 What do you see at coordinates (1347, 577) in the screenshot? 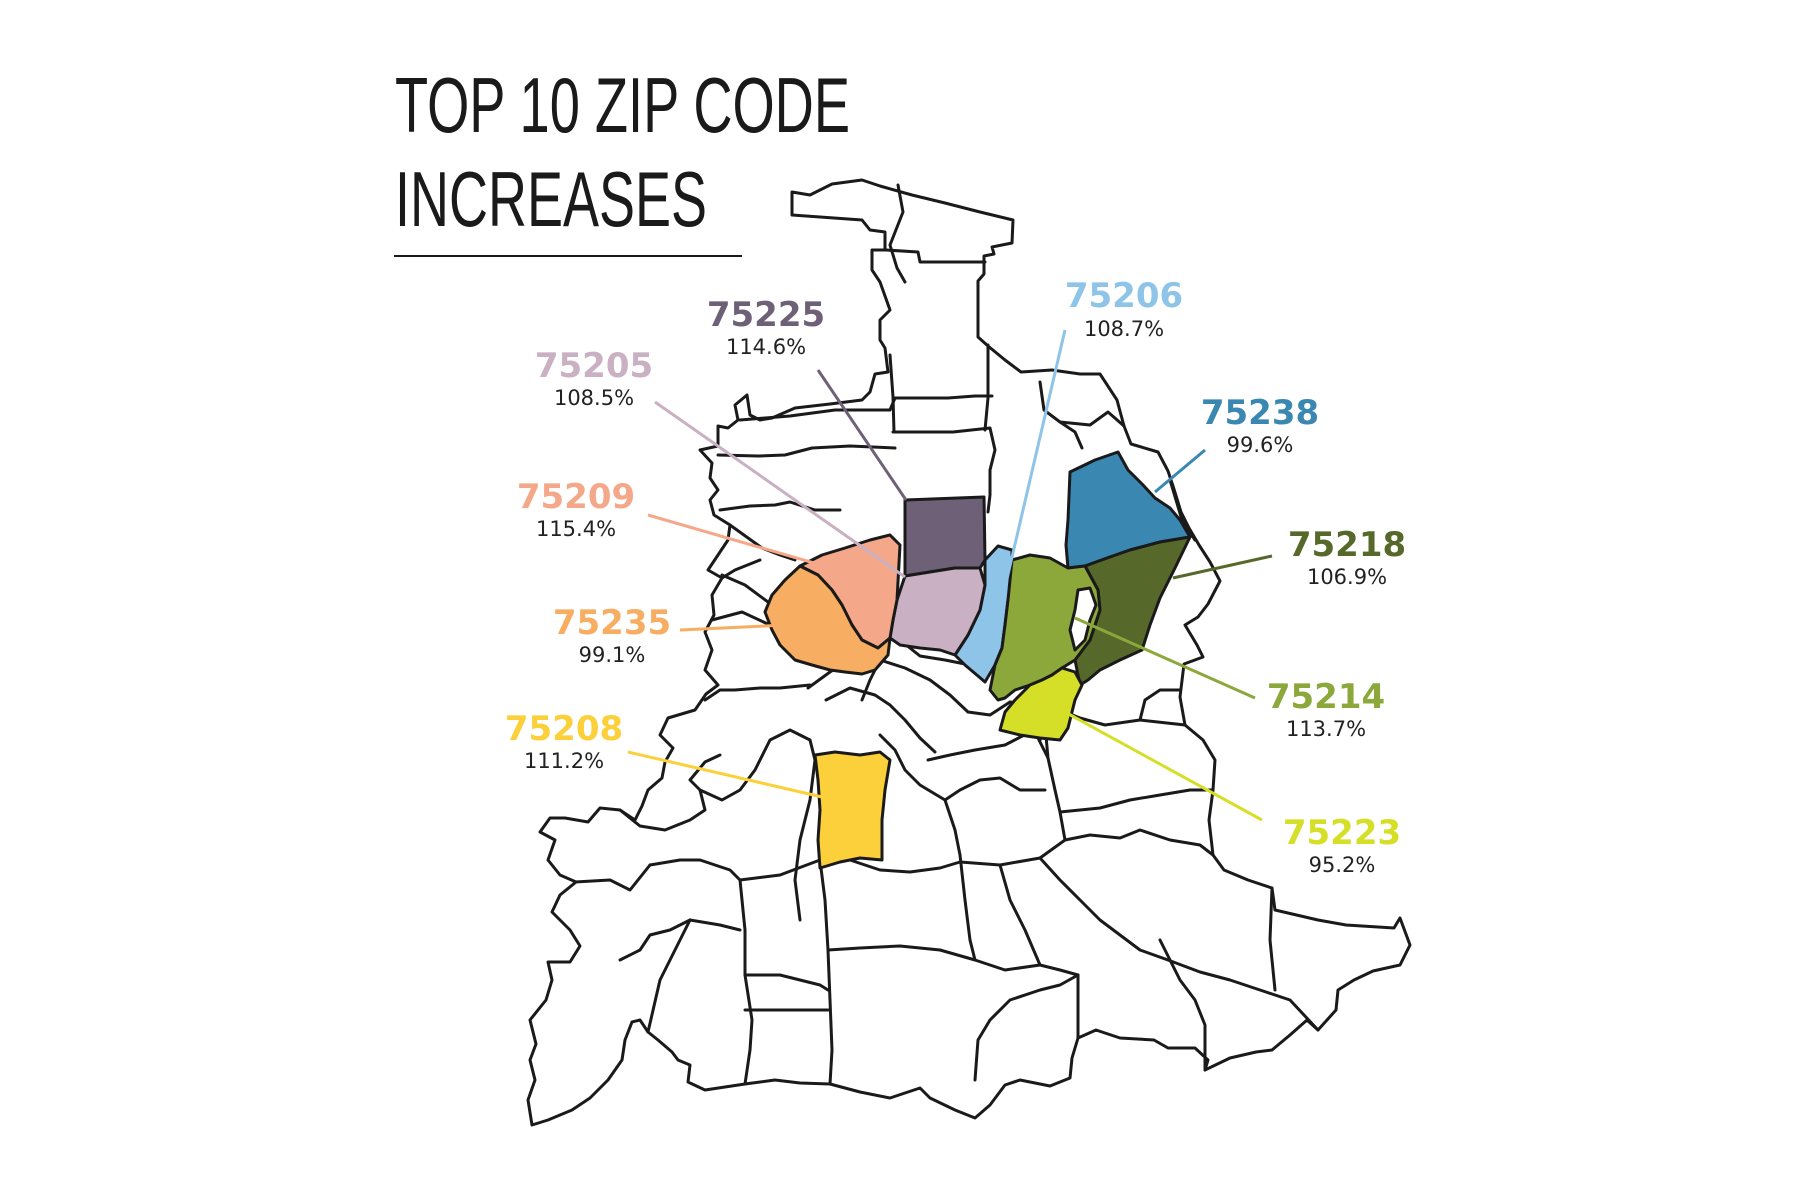
I see `zip-pct-75218: 106.9%` at bounding box center [1347, 577].